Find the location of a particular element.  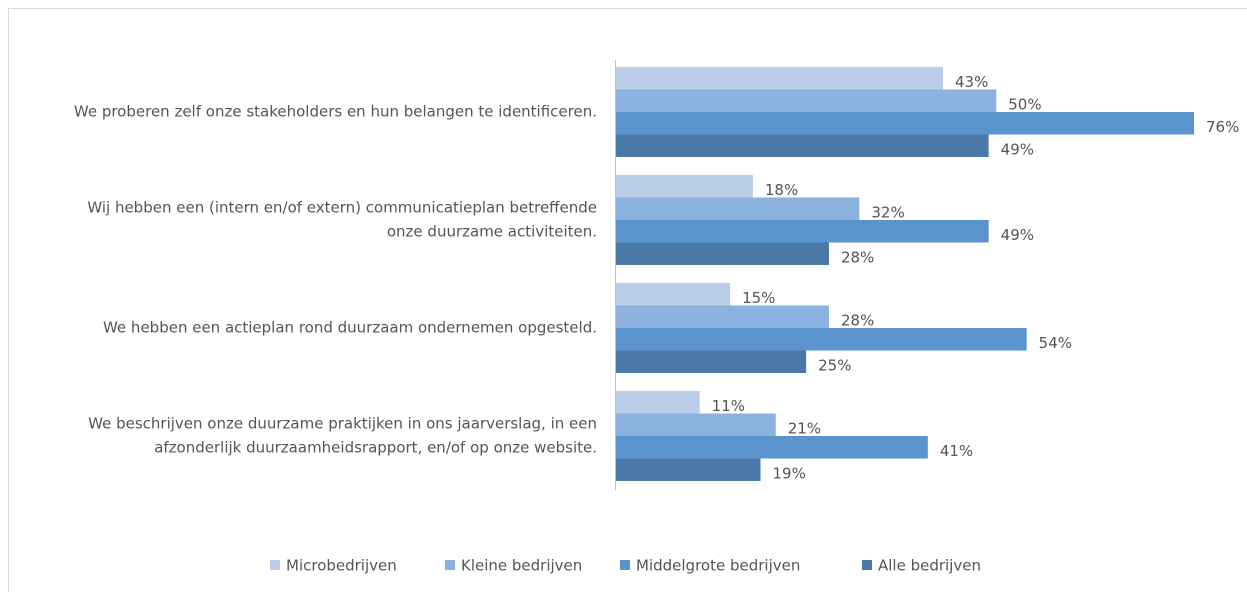

value-label: 19% is located at coordinates (789, 473).